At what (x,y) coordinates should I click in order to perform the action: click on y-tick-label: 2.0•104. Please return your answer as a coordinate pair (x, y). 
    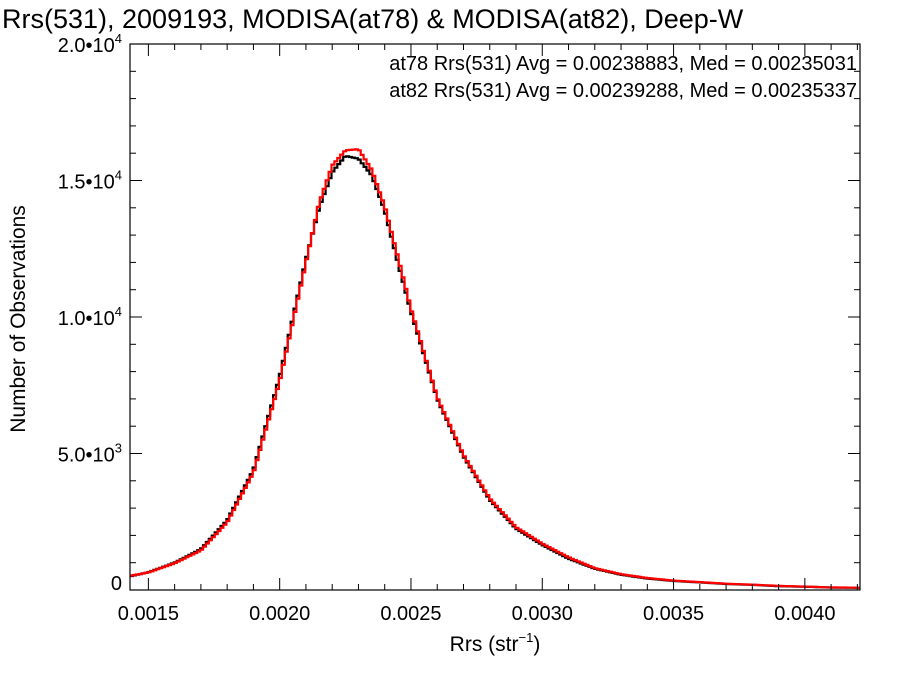
    Looking at the image, I should click on (90, 44).